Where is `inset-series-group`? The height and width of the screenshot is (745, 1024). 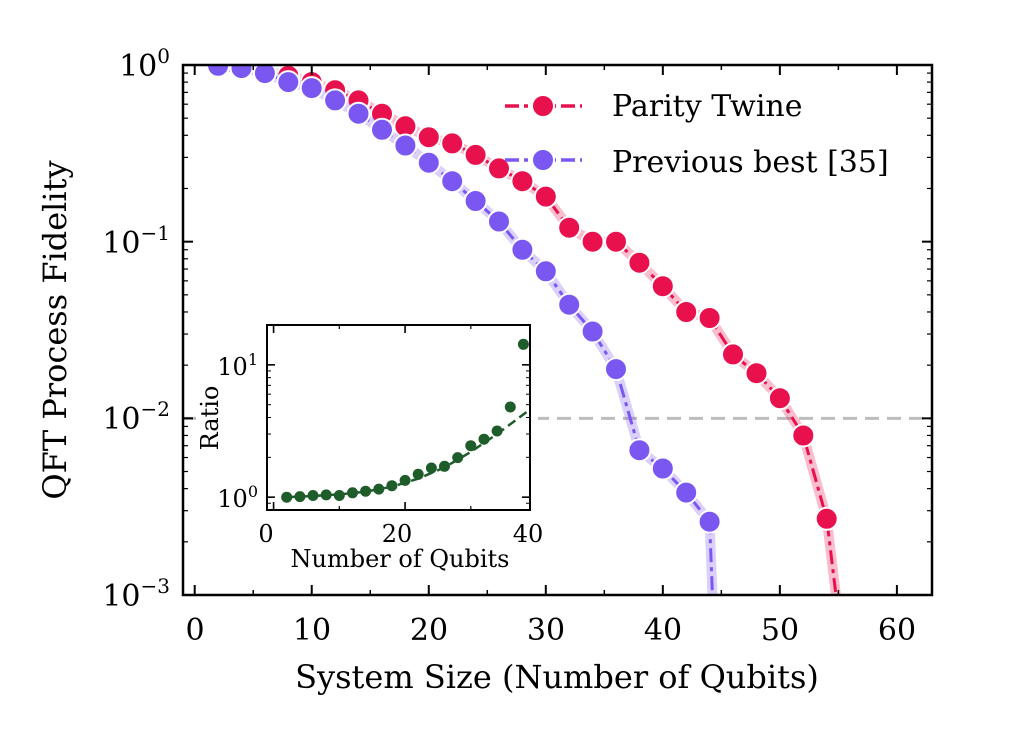
inset-series-group is located at coordinates (405, 420).